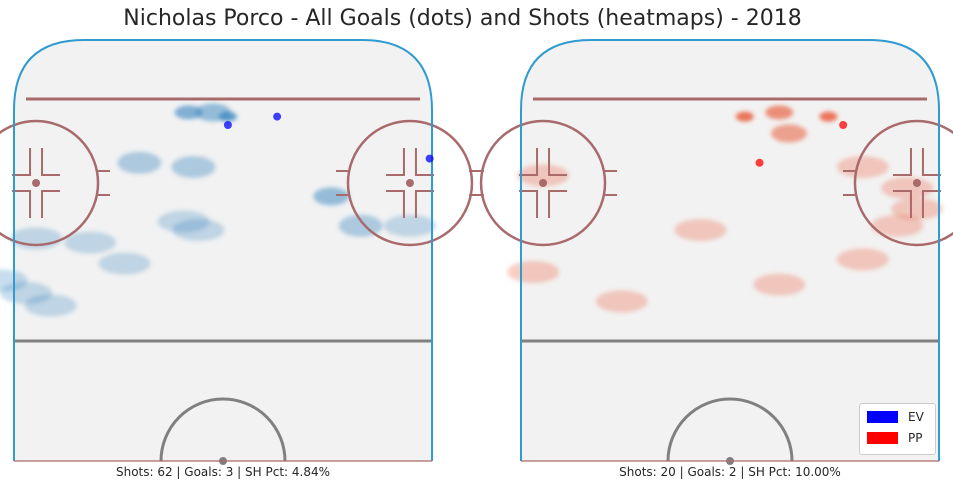 This screenshot has height=493, width=953. Describe the element at coordinates (882, 417) in the screenshot. I see `legend-swatch-ev` at that location.